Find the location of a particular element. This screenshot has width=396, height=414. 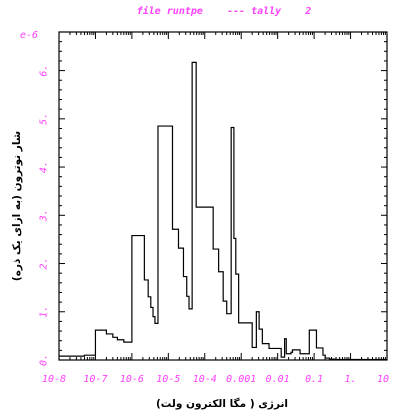

x-tick-label: 0.01 is located at coordinates (278, 379).